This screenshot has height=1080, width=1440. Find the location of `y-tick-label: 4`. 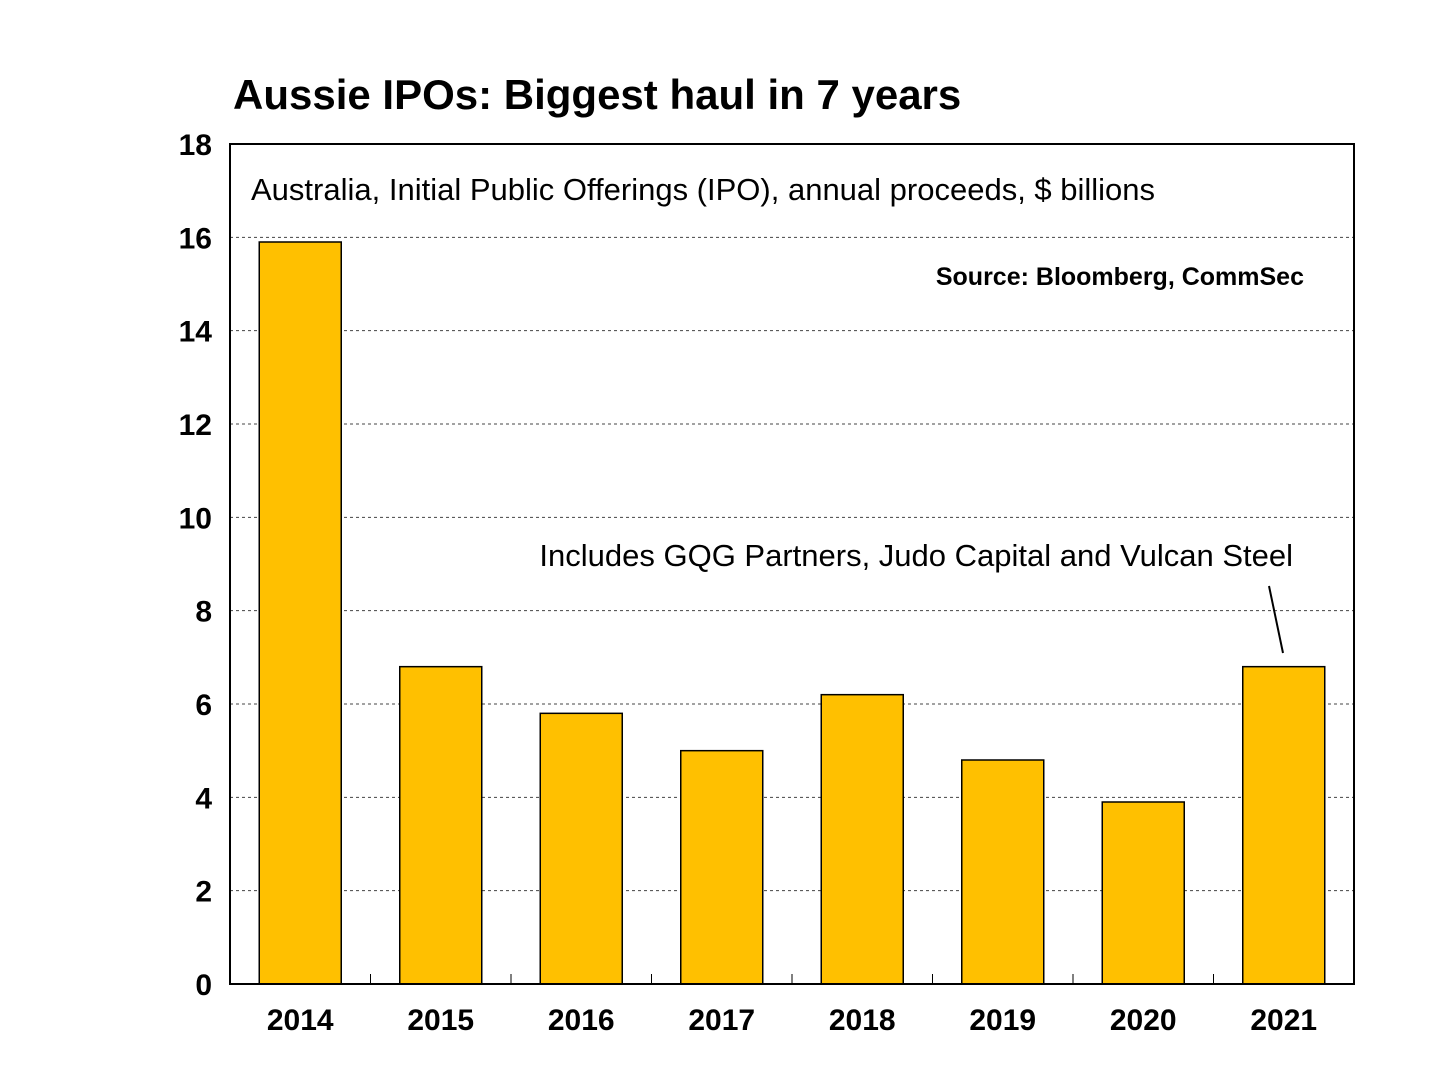

y-tick-label: 4 is located at coordinates (203, 798).